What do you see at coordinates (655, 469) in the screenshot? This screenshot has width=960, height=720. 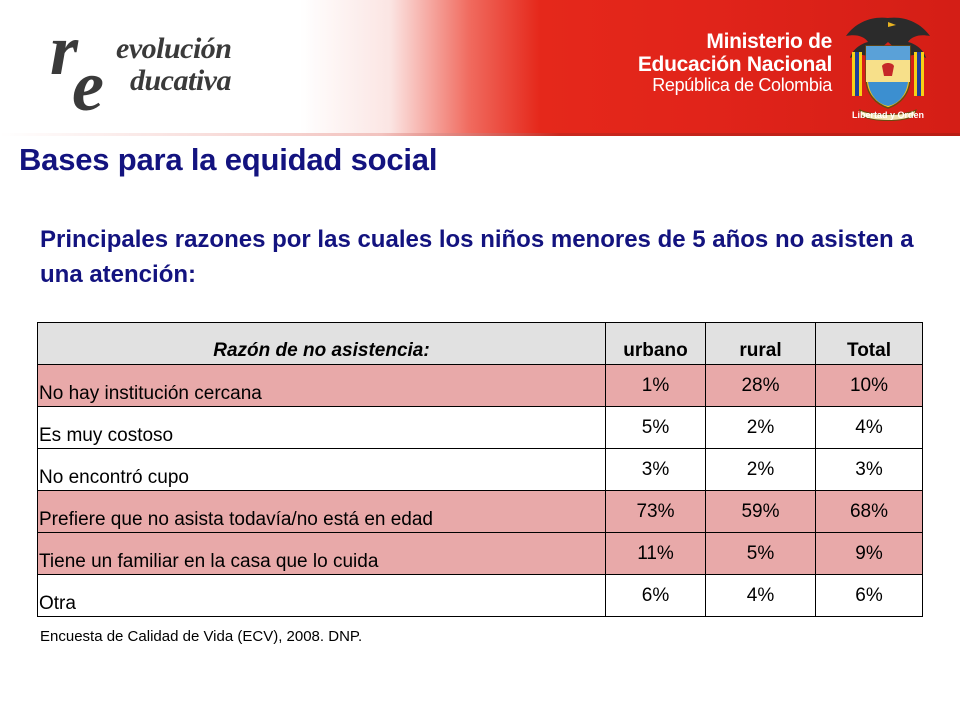 I see `row-urbano: 3%` at bounding box center [655, 469].